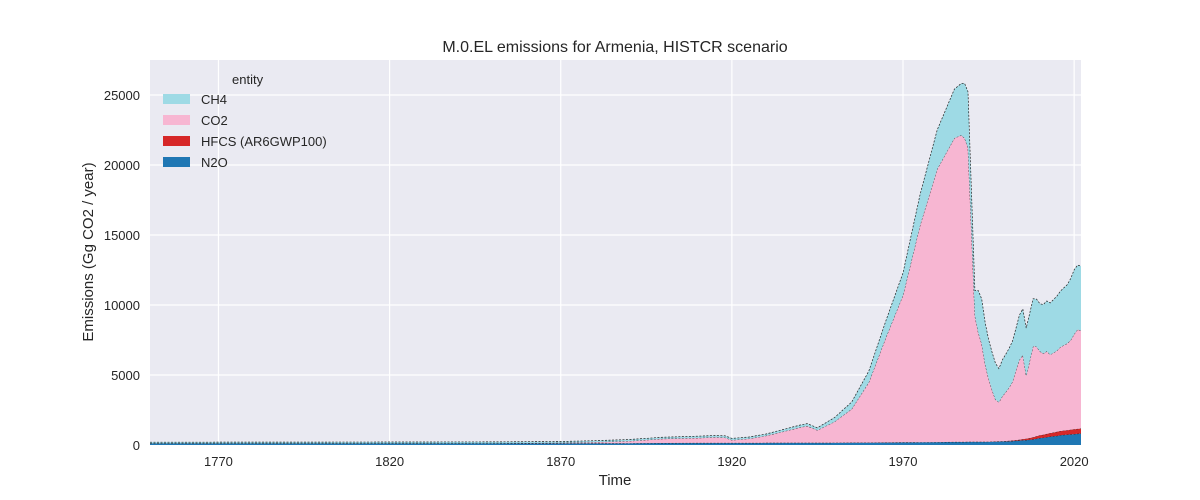 The image size is (1200, 500). Describe the element at coordinates (214, 99) in the screenshot. I see `legend-label-ch4: CH4` at that location.